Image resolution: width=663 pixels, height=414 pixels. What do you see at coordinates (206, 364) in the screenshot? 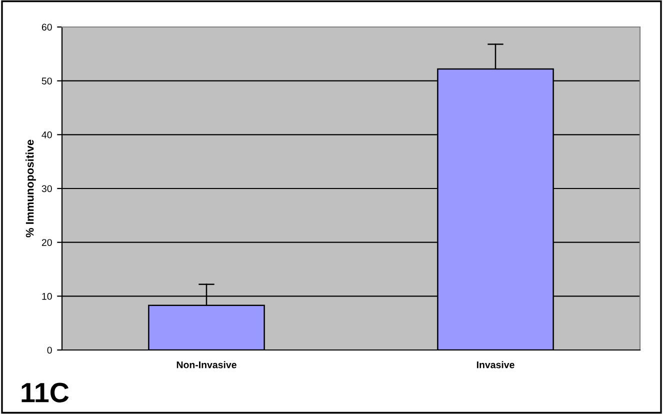
I see `x-tick-label: Non-Invasive` at bounding box center [206, 364].